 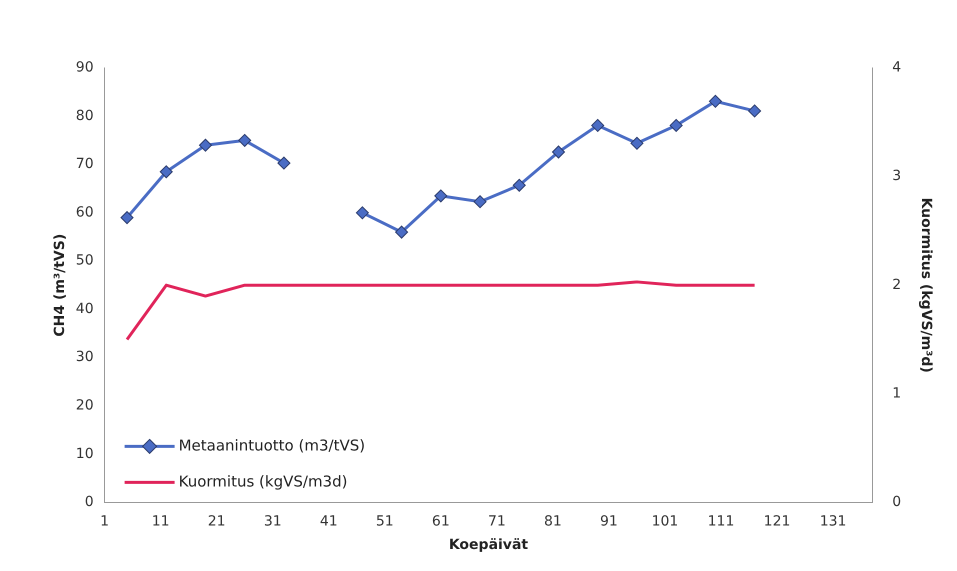 I want to click on x-axis-title: Koepäivät, so click(x=488, y=545).